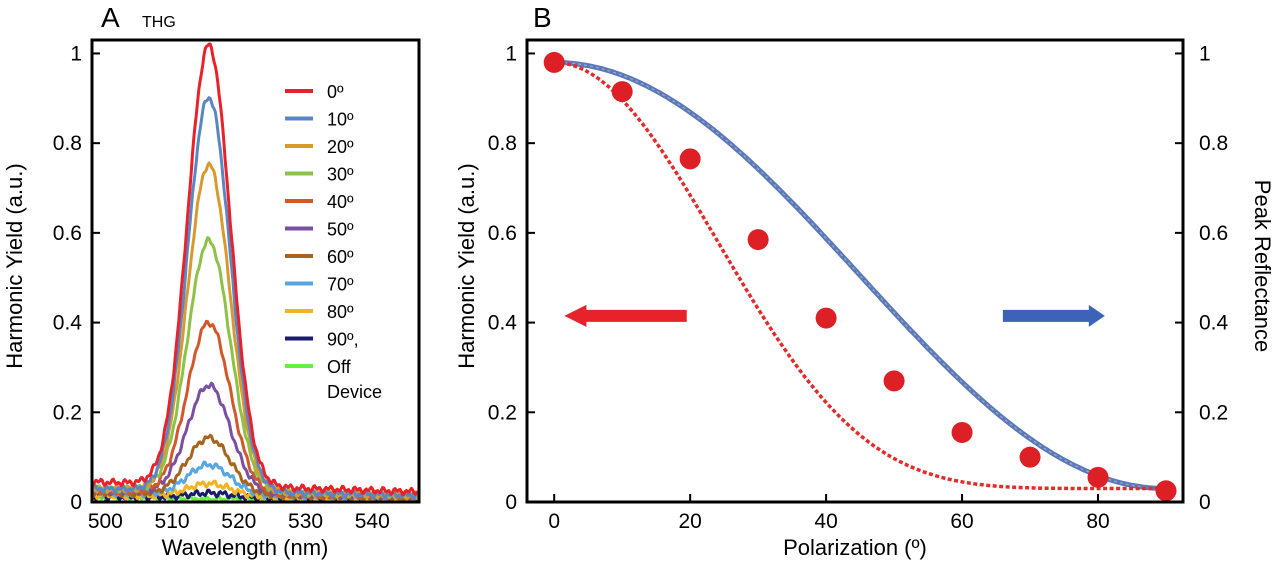  I want to click on b-ytick-label: 0.6, so click(502, 233).